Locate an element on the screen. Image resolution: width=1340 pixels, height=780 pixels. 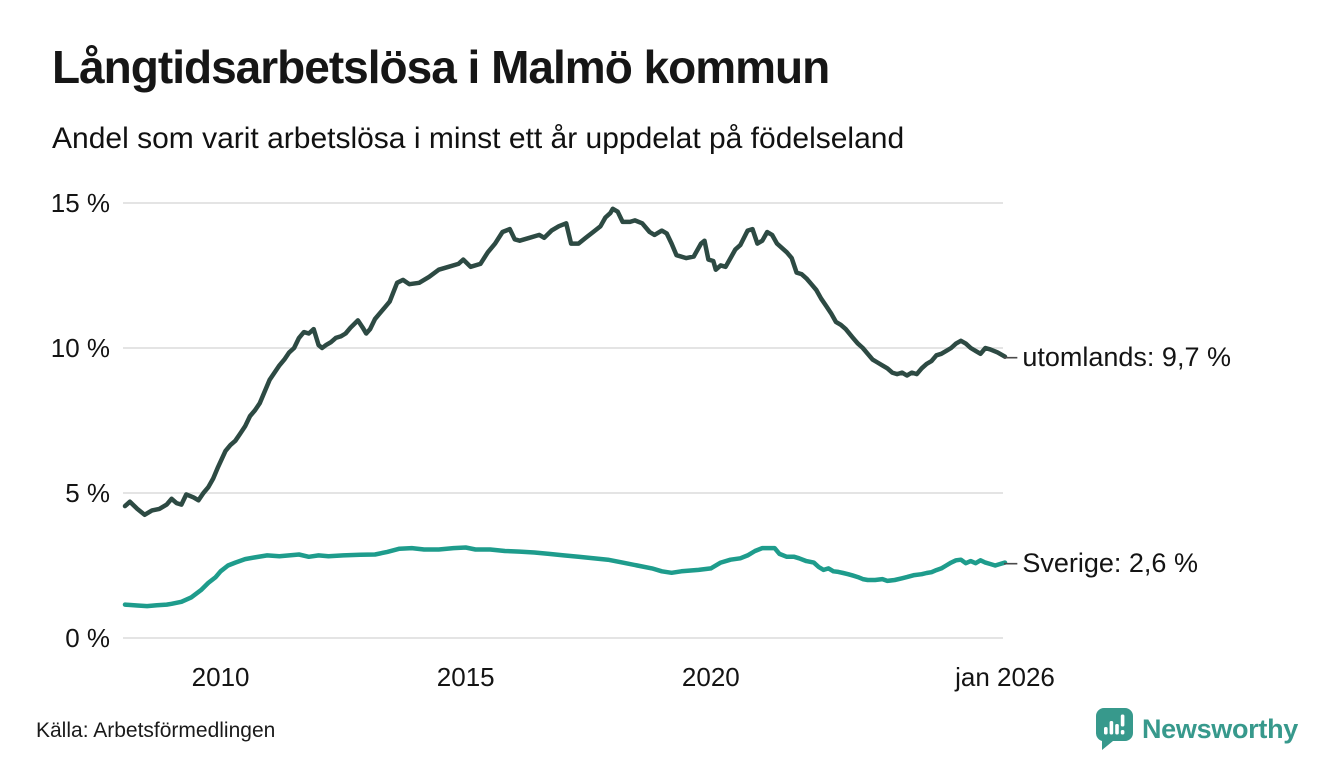
x-axis-tick-label: 2015 is located at coordinates (465, 677).